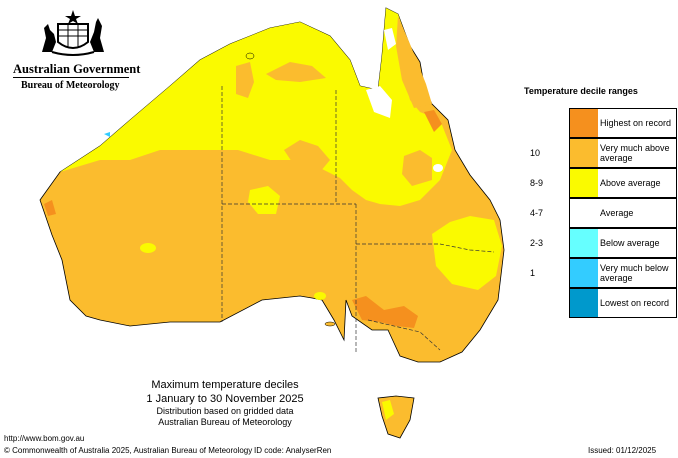 This screenshot has width=678, height=458. Describe the element at coordinates (533, 273) in the screenshot. I see `legend-range: 1` at that location.